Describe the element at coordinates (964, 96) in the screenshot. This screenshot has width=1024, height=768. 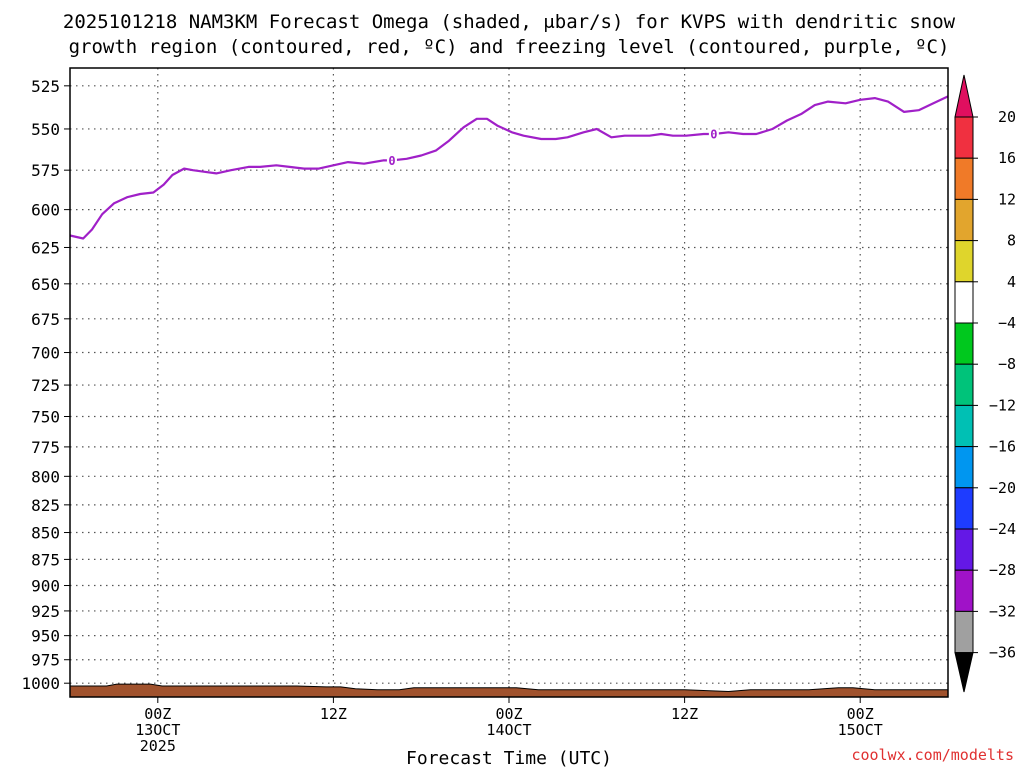
I see `colorbar-top-arrow` at that location.